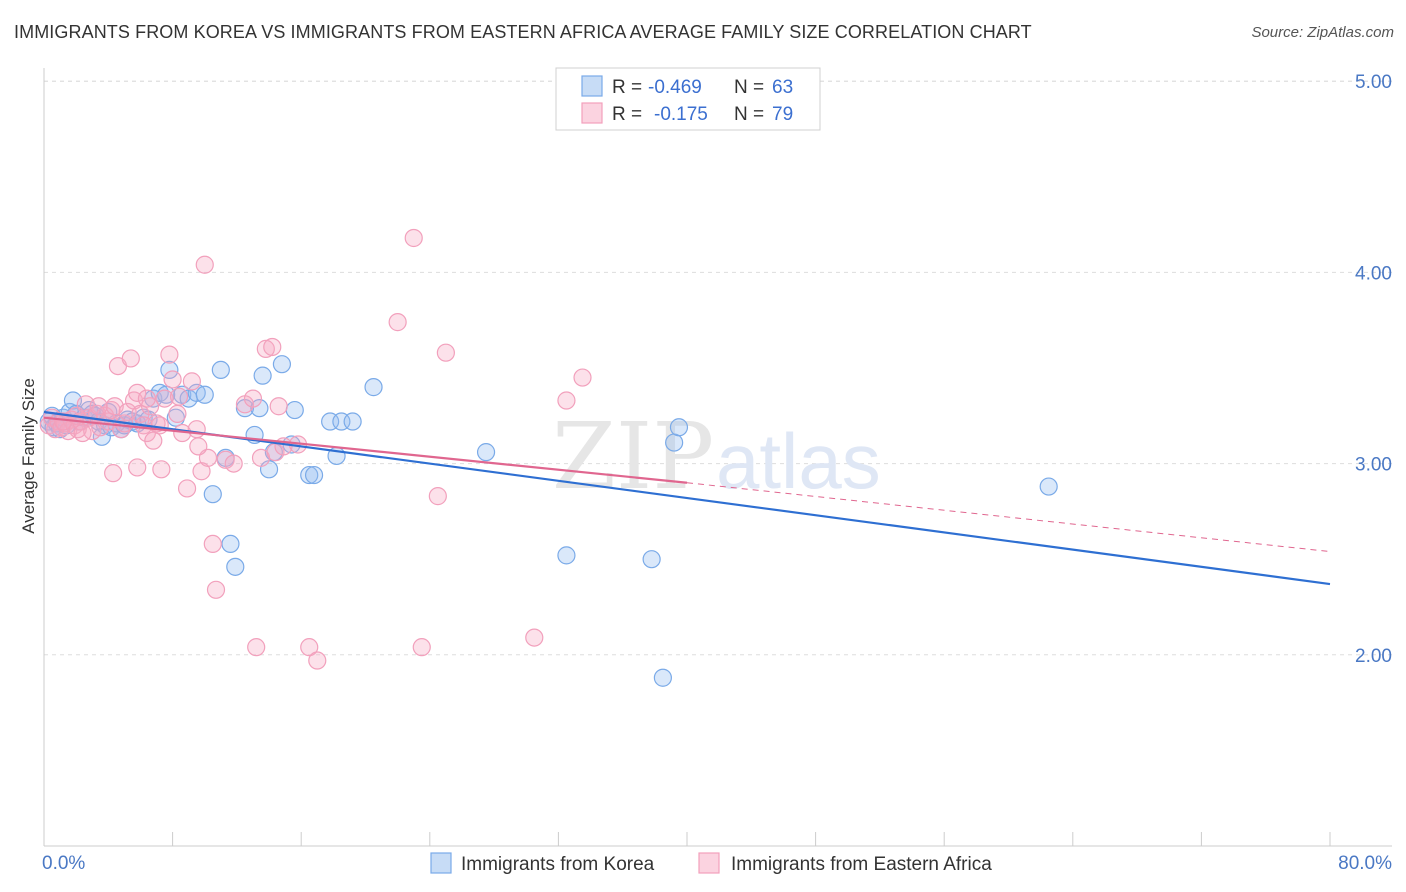 Image resolution: width=1406 pixels, height=892 pixels. Describe the element at coordinates (1373, 465) in the screenshot. I see `y-tick-label-1: 3.00` at that location.